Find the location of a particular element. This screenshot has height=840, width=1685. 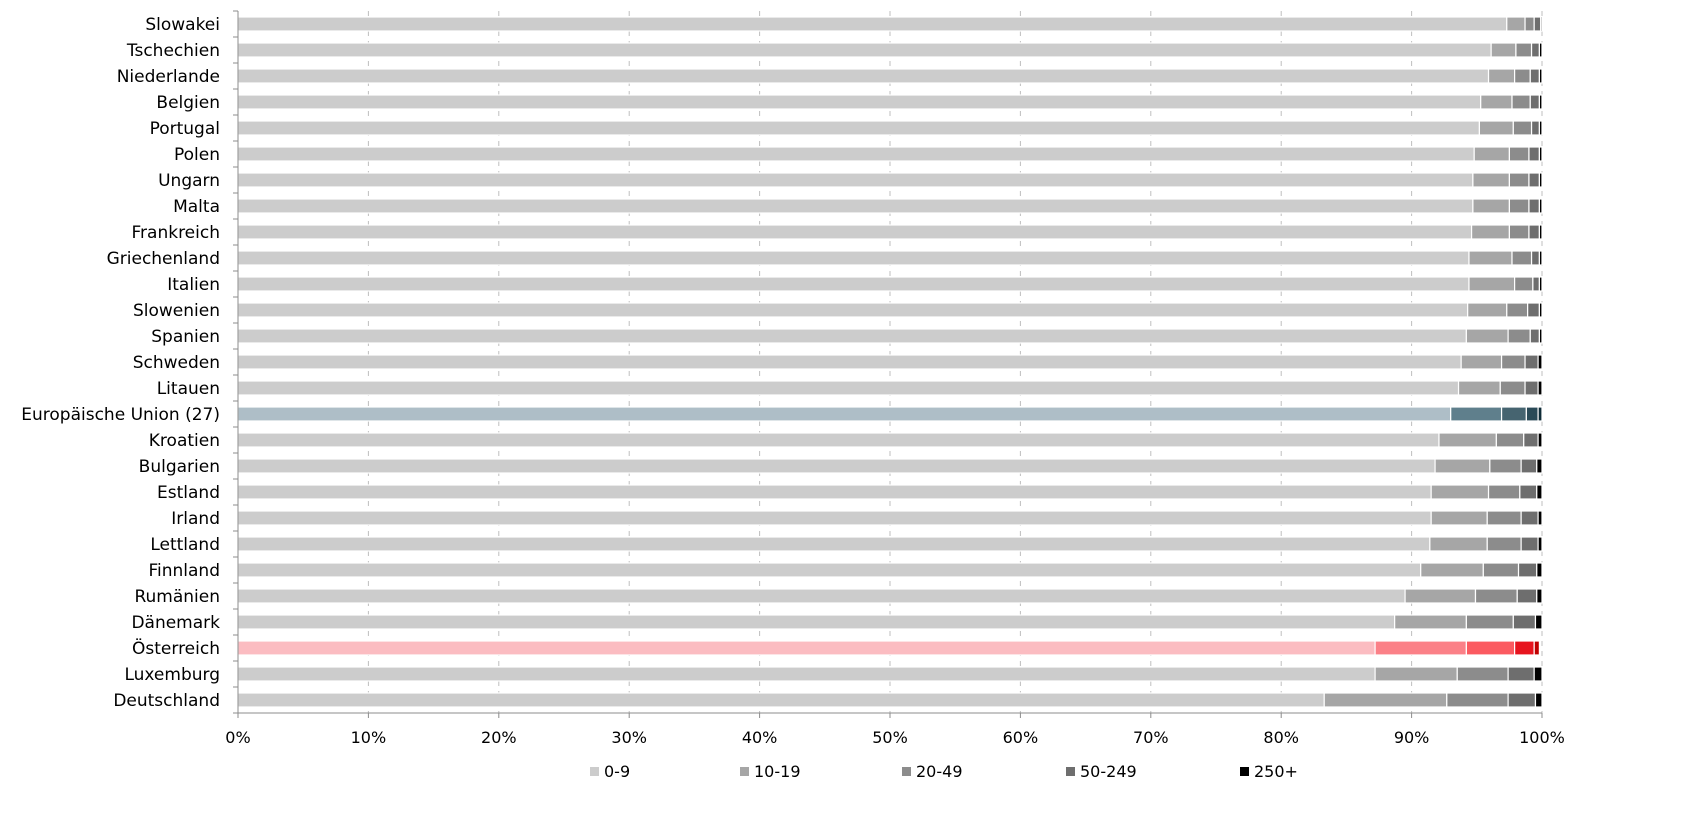

category-label: Österreich is located at coordinates (176, 648).